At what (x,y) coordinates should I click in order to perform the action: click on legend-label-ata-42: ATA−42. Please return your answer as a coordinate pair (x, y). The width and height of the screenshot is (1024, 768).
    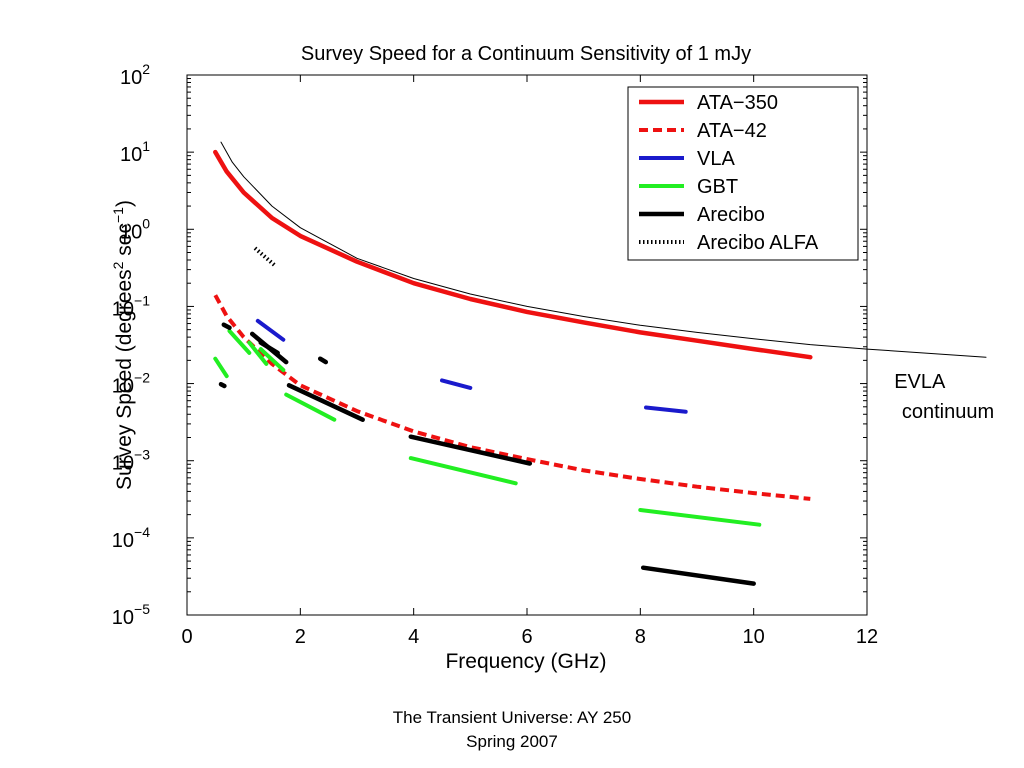
    Looking at the image, I should click on (732, 131).